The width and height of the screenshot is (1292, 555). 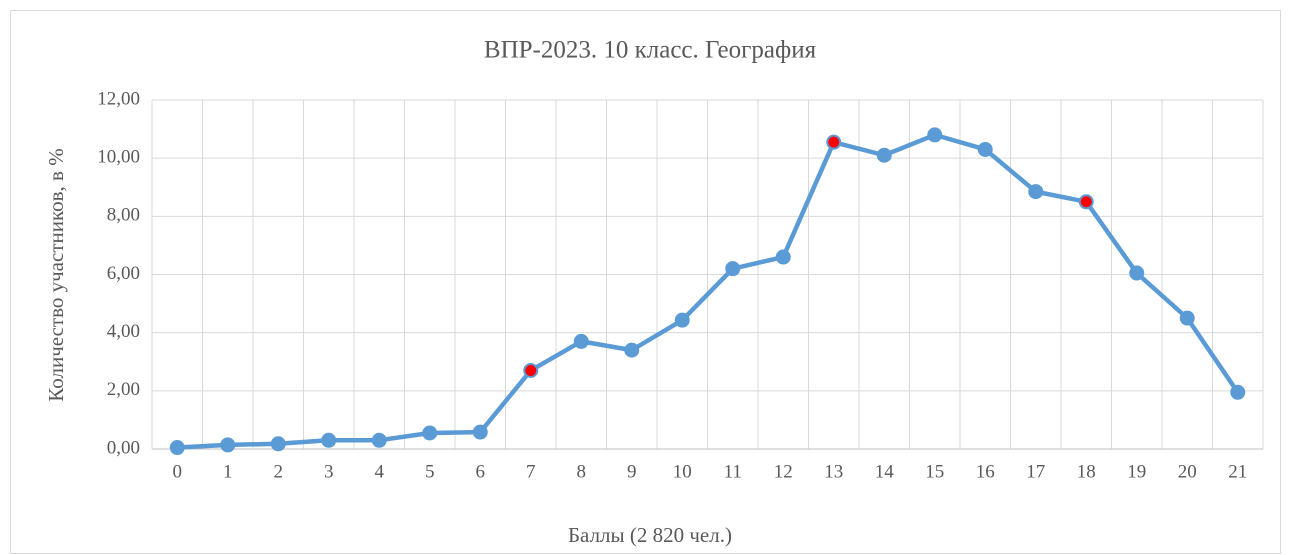 I want to click on x-tick-label: 0, so click(x=178, y=471).